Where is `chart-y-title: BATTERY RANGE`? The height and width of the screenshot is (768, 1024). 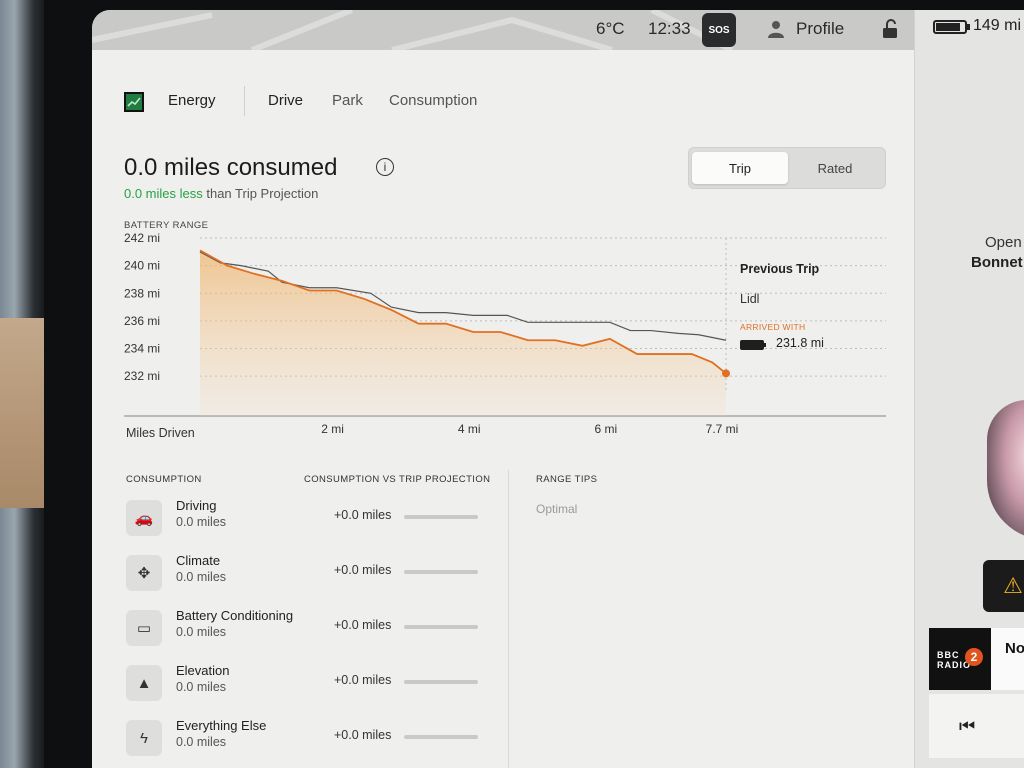 chart-y-title: BATTERY RANGE is located at coordinates (166, 225).